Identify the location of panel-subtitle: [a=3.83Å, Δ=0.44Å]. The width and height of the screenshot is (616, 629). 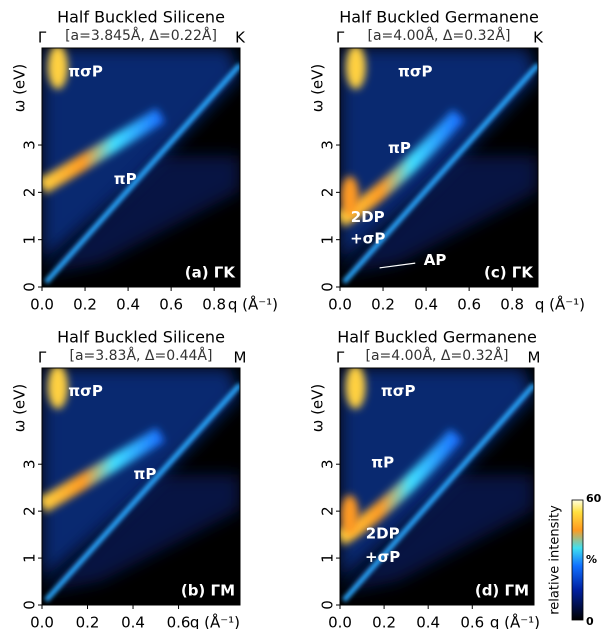
(141, 355).